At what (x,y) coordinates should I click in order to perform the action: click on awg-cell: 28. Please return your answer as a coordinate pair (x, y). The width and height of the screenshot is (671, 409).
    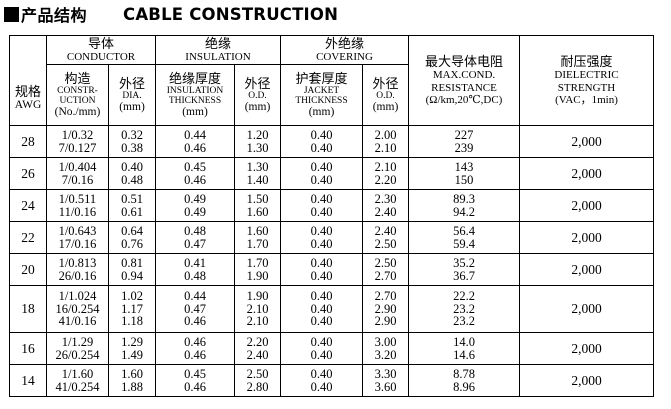
    Looking at the image, I should click on (28, 141).